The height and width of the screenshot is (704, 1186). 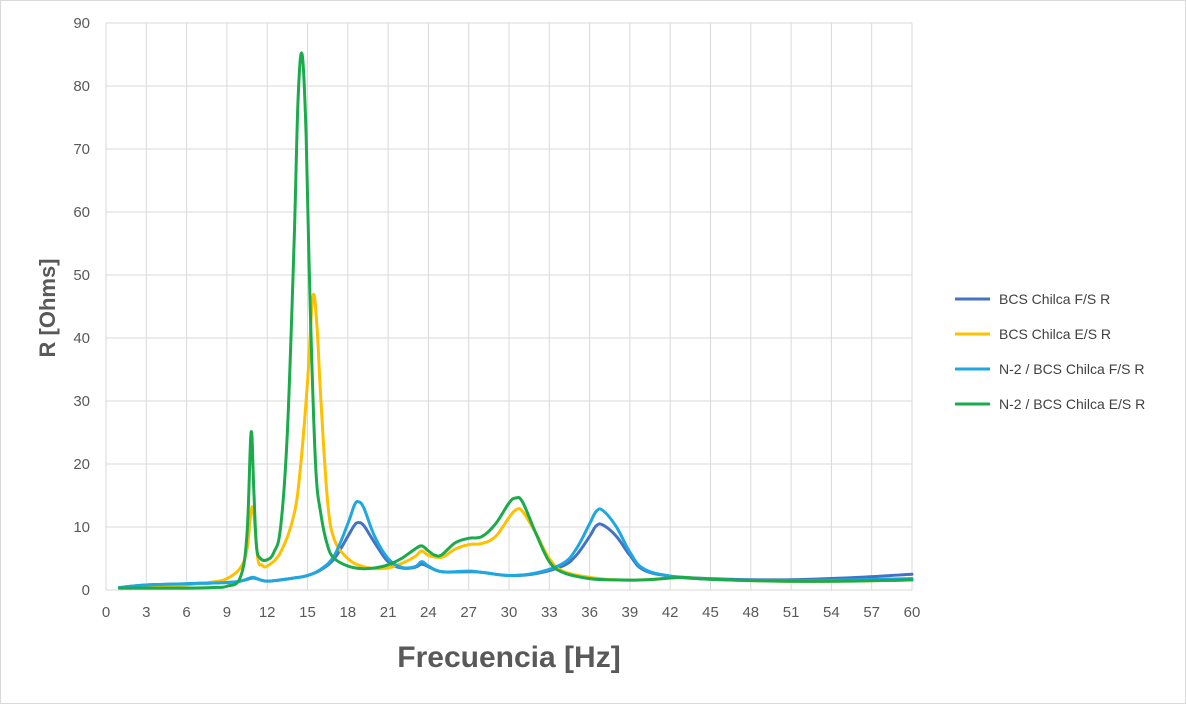 What do you see at coordinates (670, 612) in the screenshot?
I see `x-tick-label: 42` at bounding box center [670, 612].